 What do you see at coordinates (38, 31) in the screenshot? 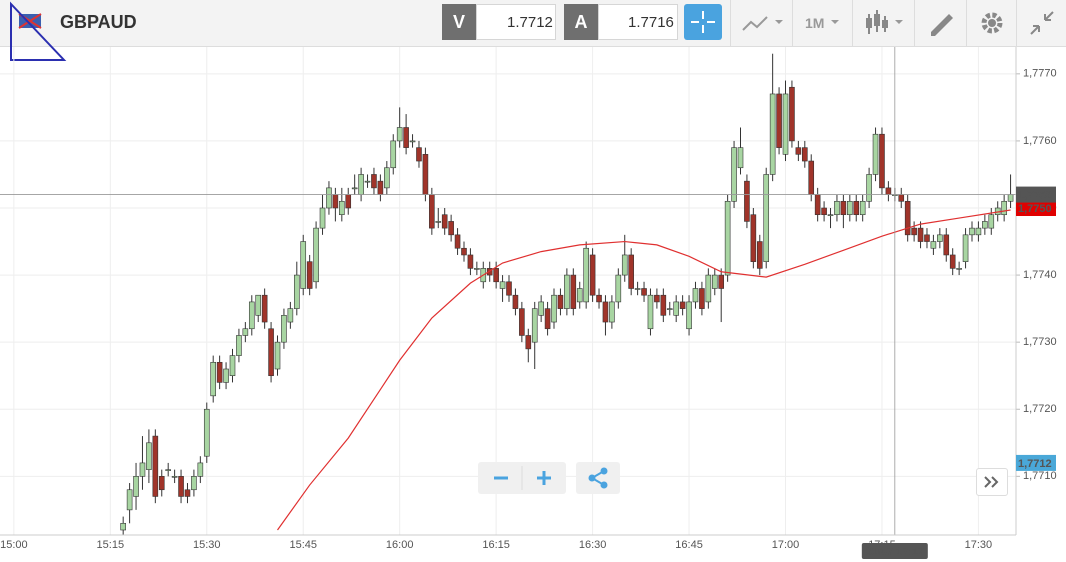
I see `triangle` at bounding box center [38, 31].